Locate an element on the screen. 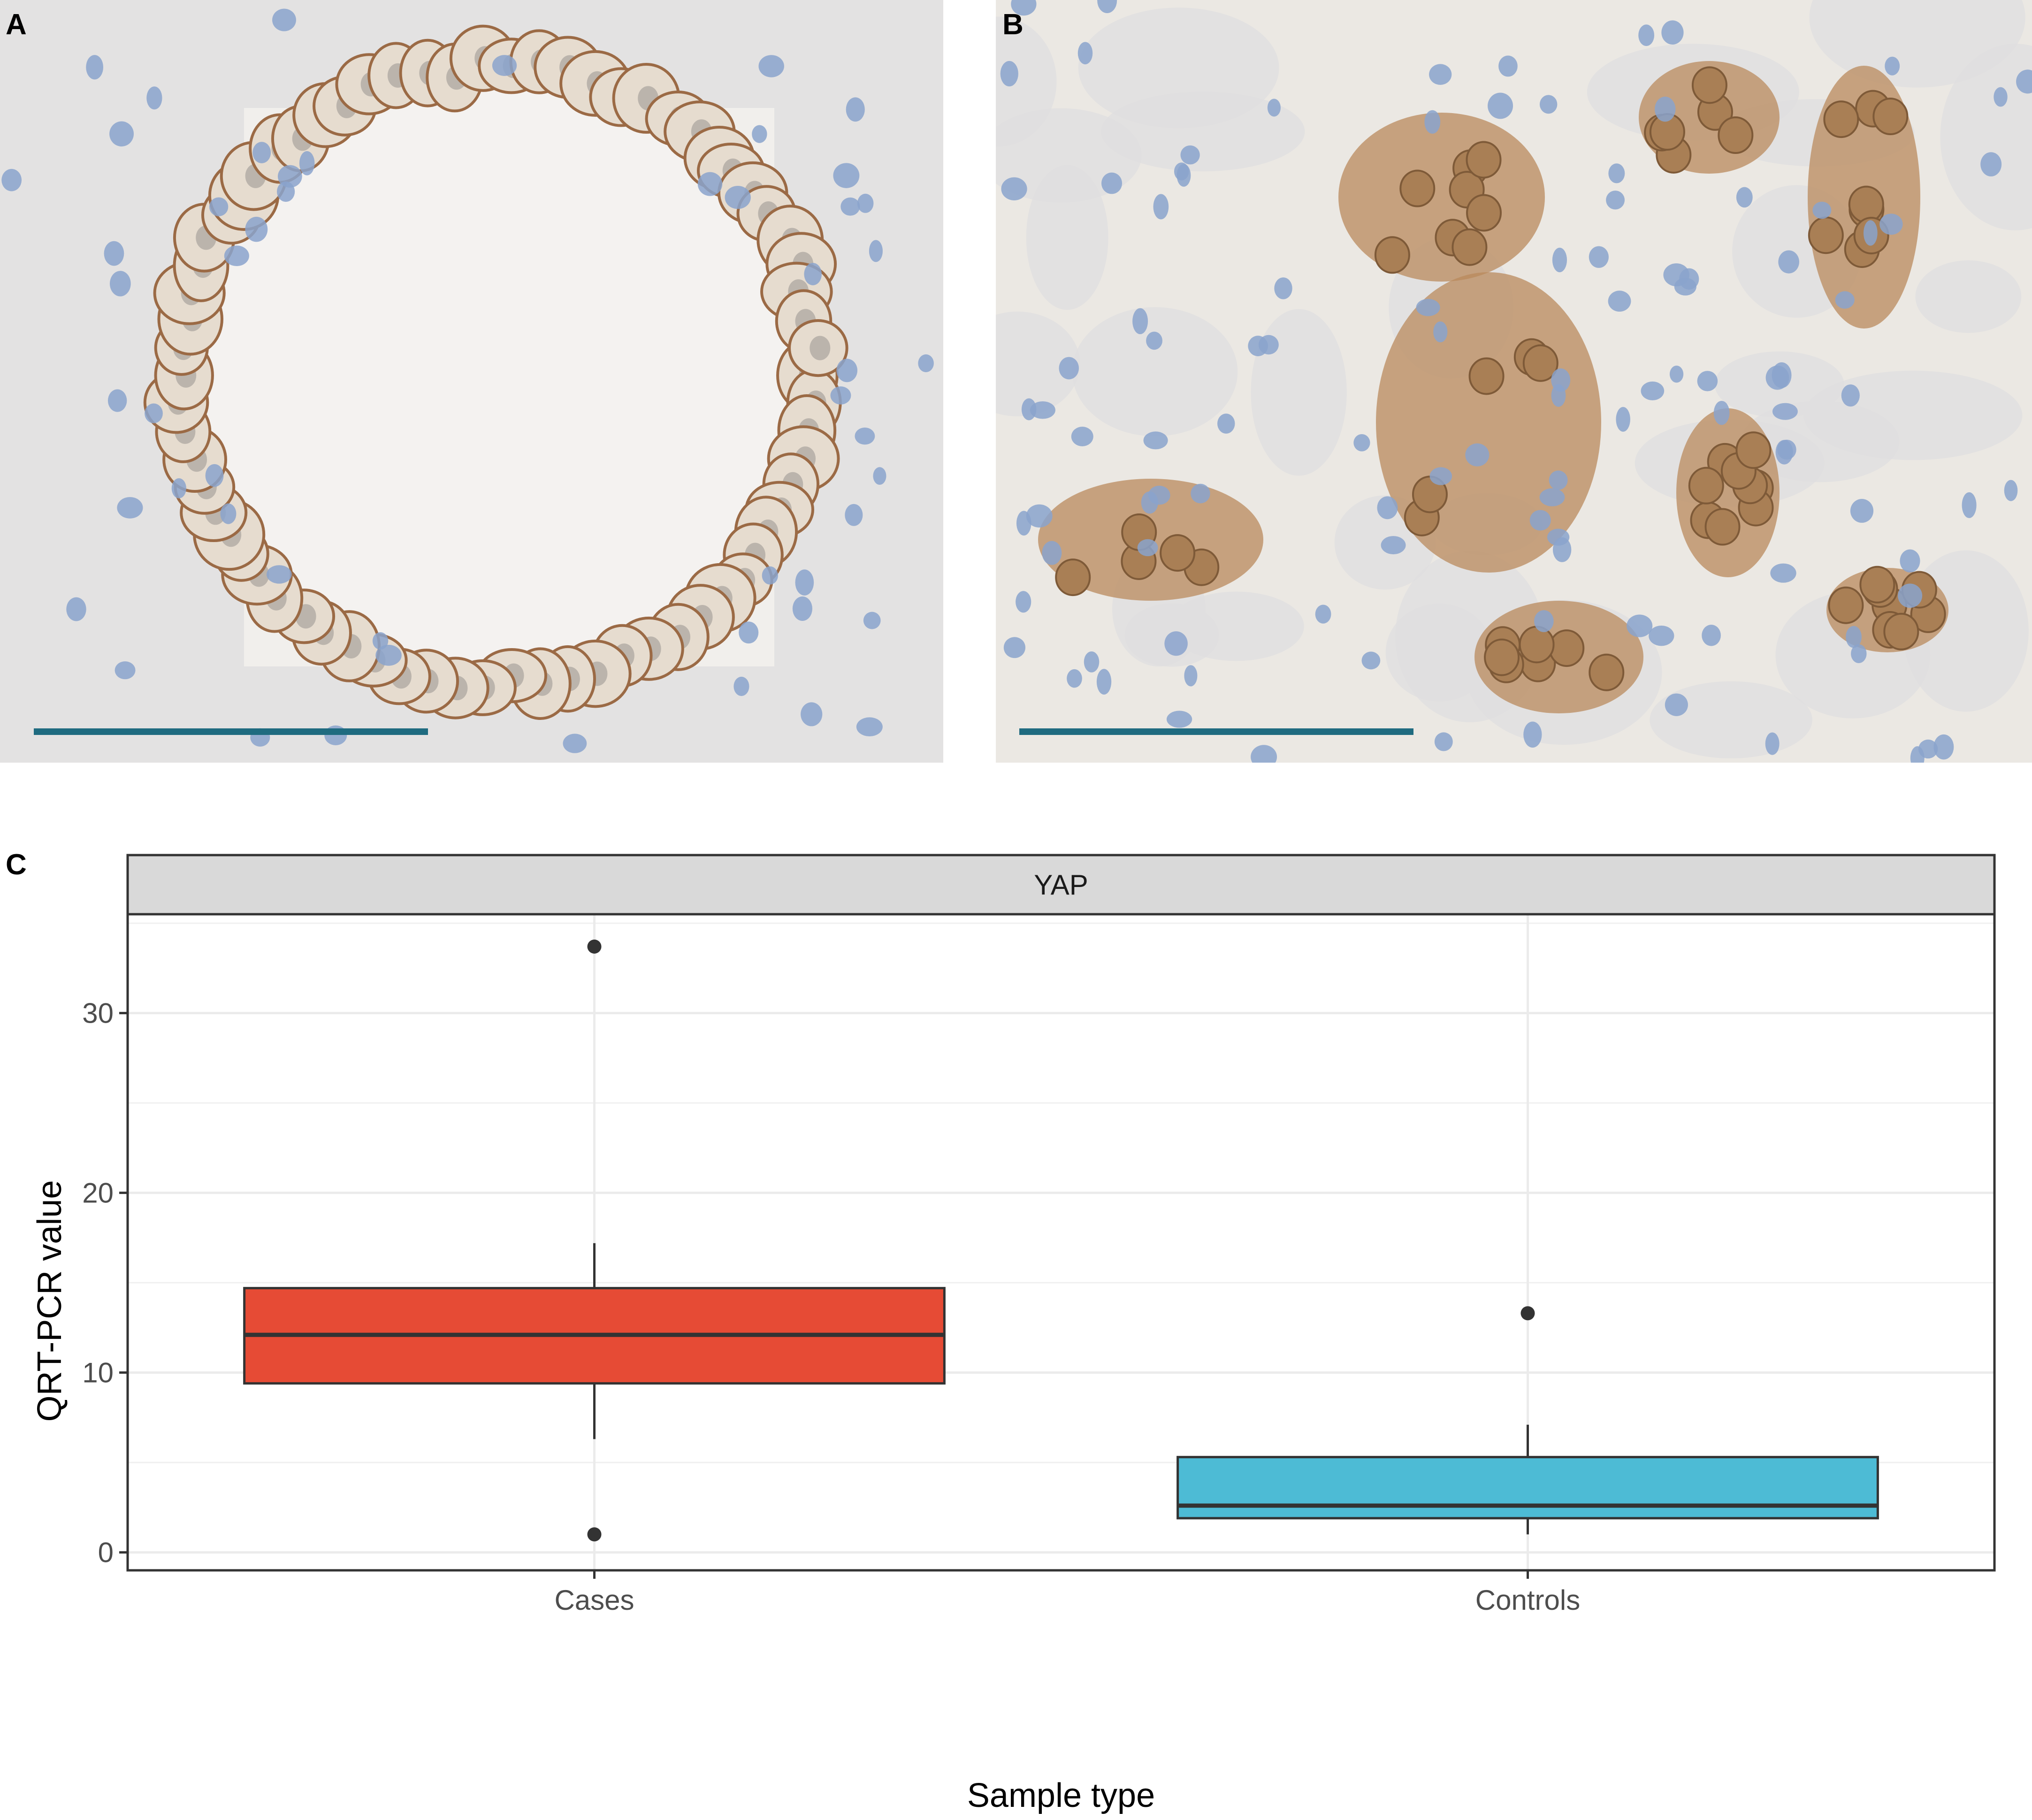 The image size is (2032, 1820). x-tick-label: Cases is located at coordinates (594, 1600).